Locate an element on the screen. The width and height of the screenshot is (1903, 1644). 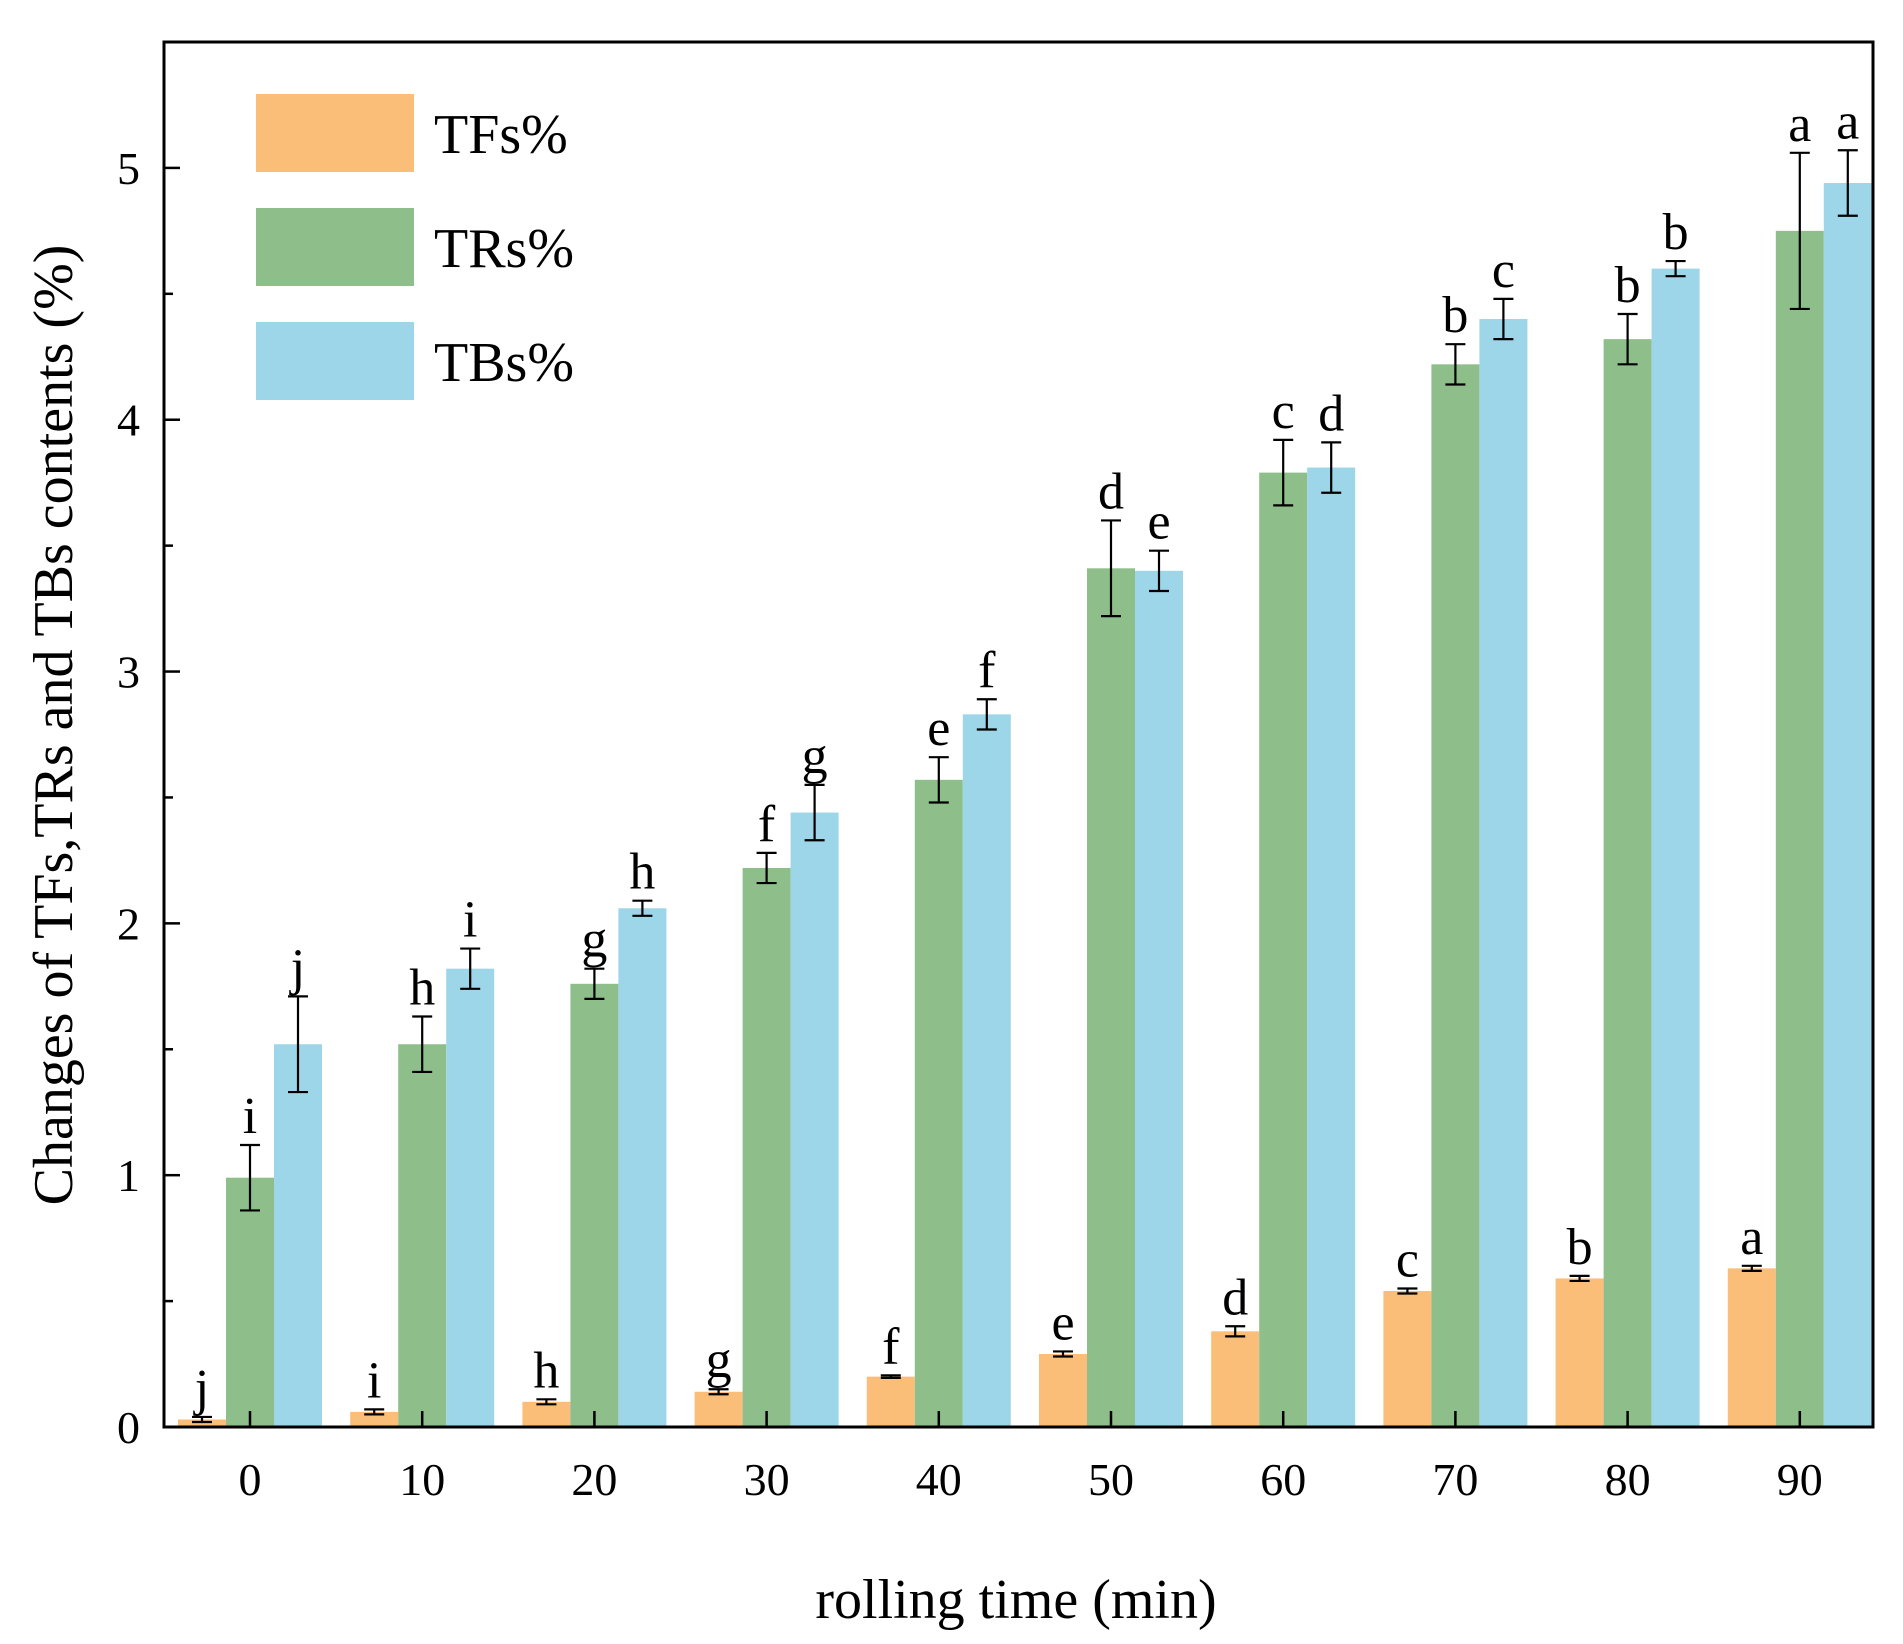
significance-letter-tfs-20: h is located at coordinates (546, 1370).